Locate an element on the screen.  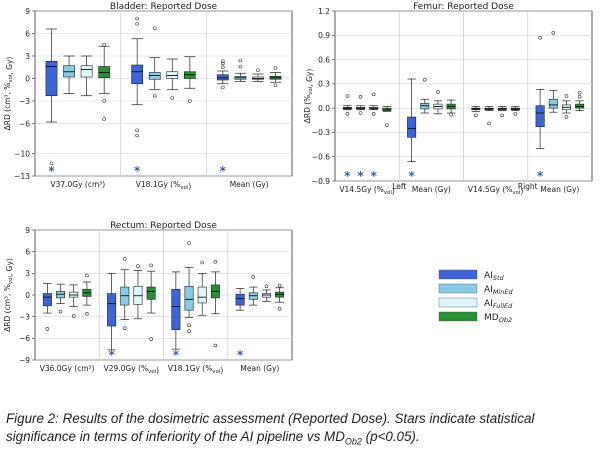
caption-end: (p<0.05). is located at coordinates (390, 436).